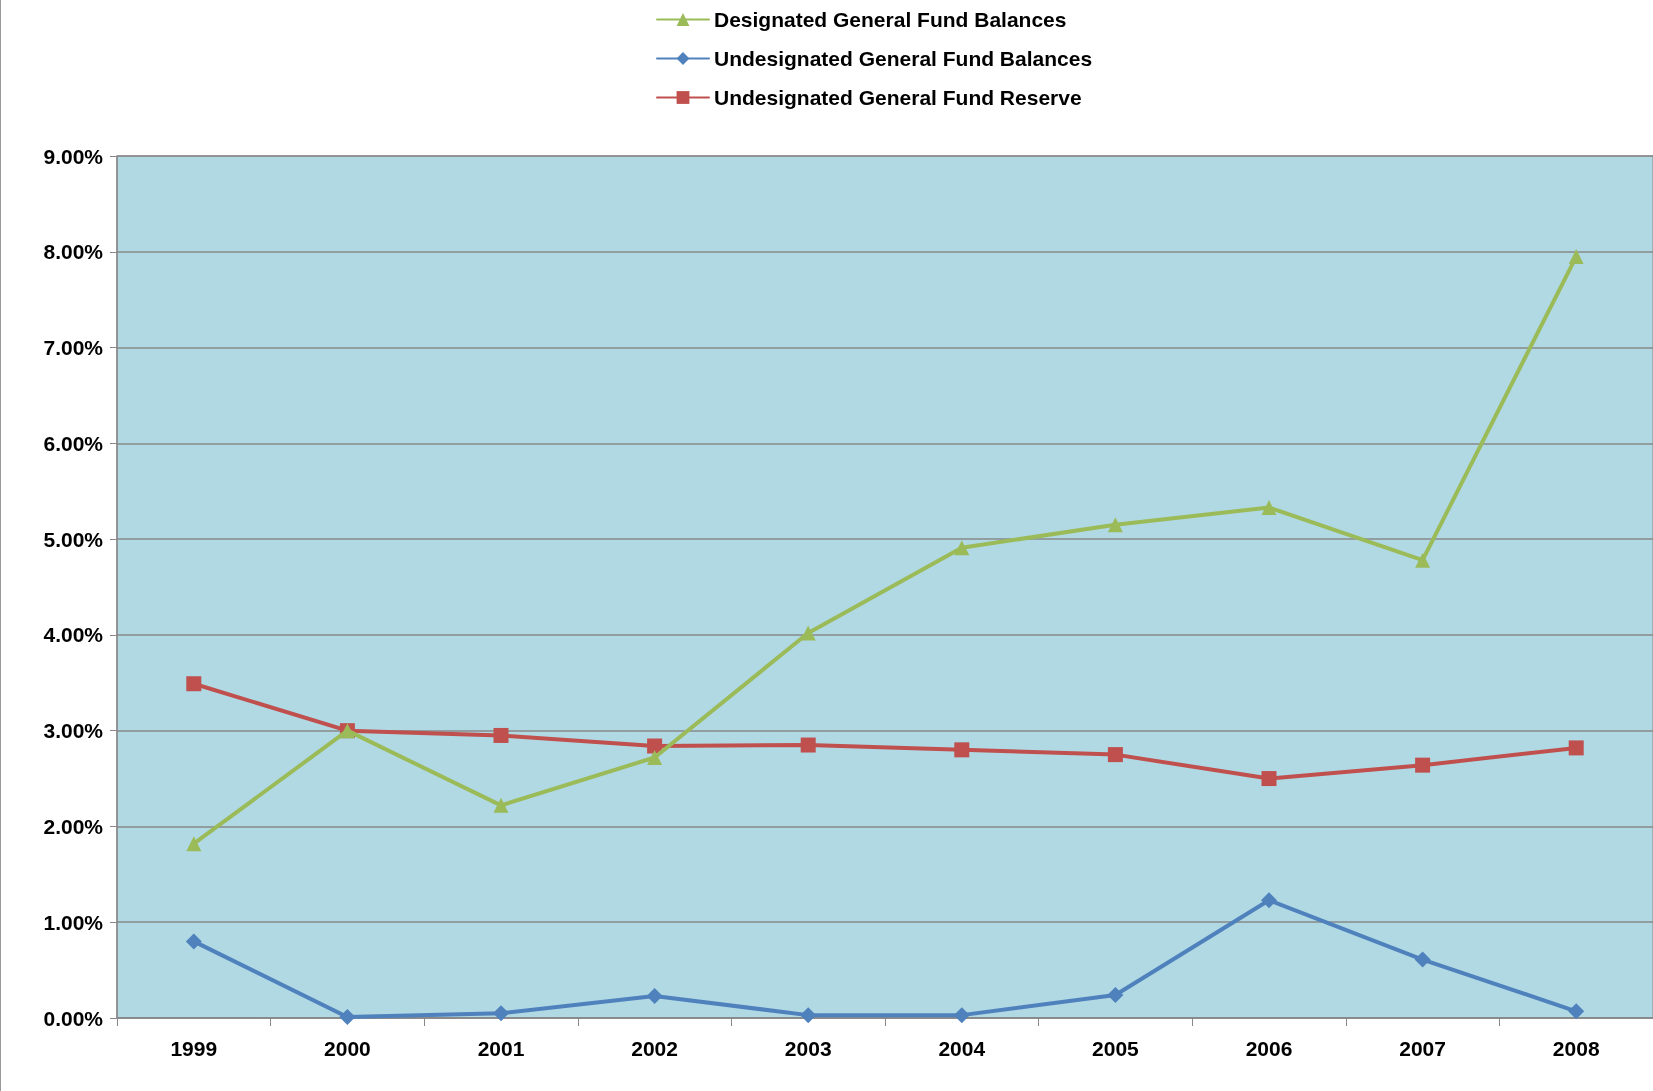 This screenshot has width=1653, height=1091. What do you see at coordinates (501, 1048) in the screenshot?
I see `x-tick-label: 2001` at bounding box center [501, 1048].